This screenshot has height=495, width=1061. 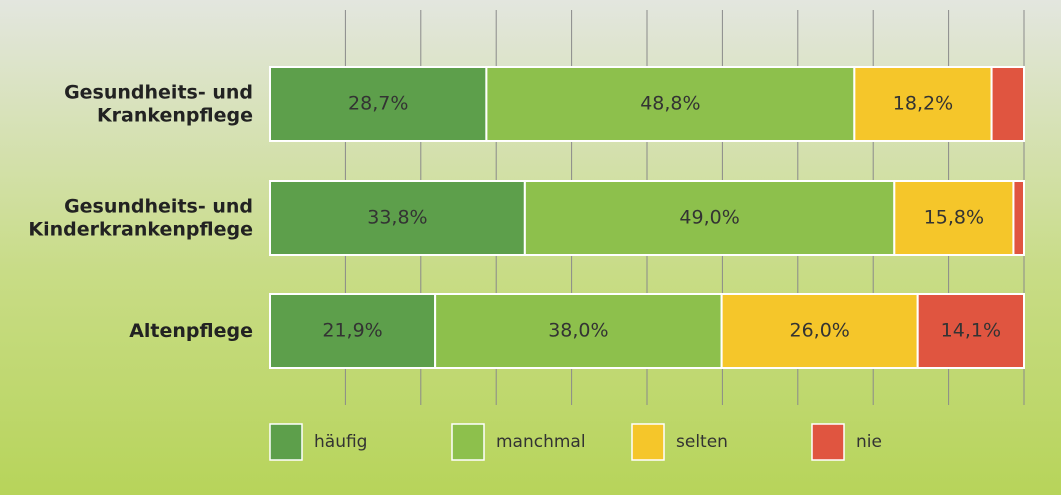 I want to click on category-label: Altenpflege, so click(x=191, y=331).